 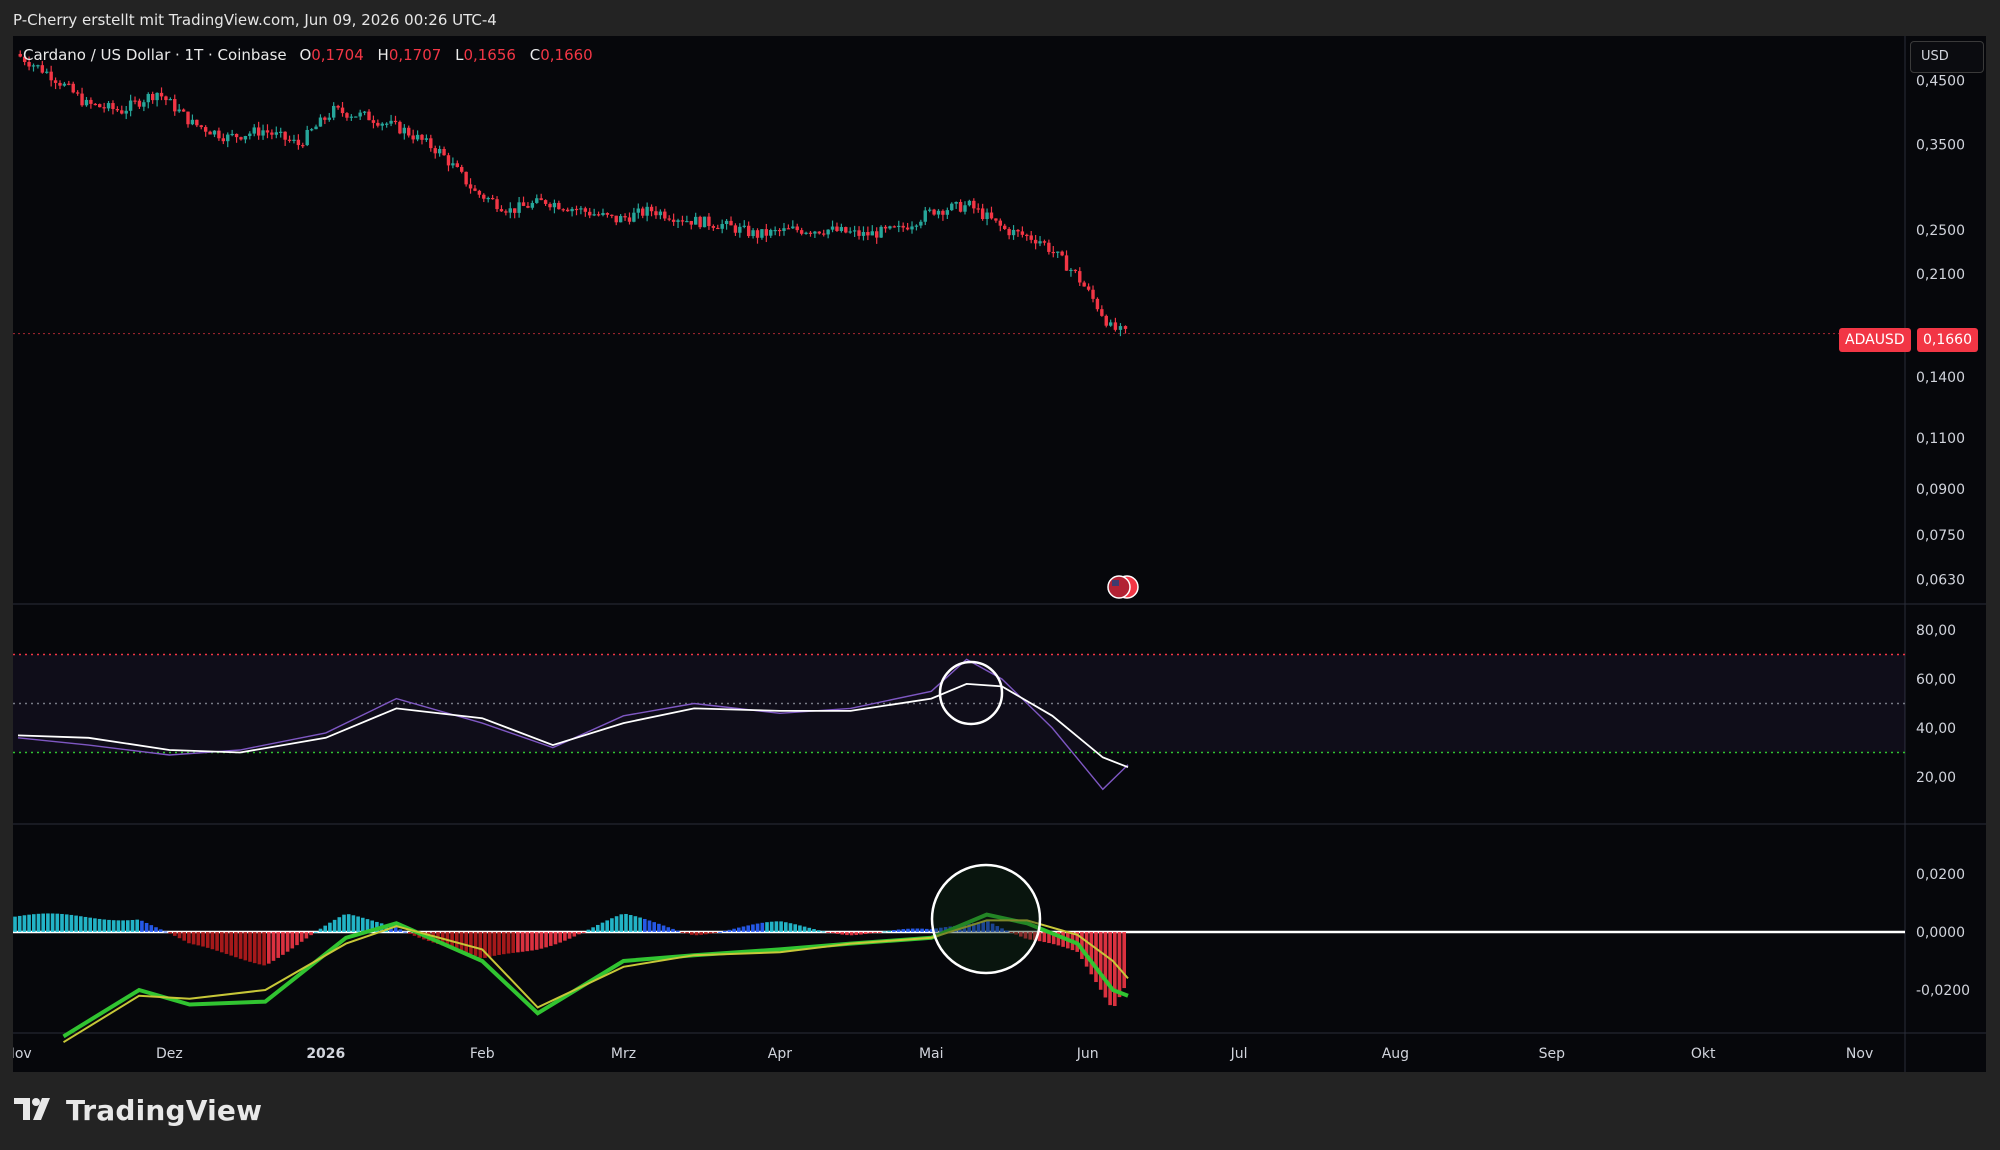 I want to click on time-axis-label: 2026, so click(x=325, y=1054).